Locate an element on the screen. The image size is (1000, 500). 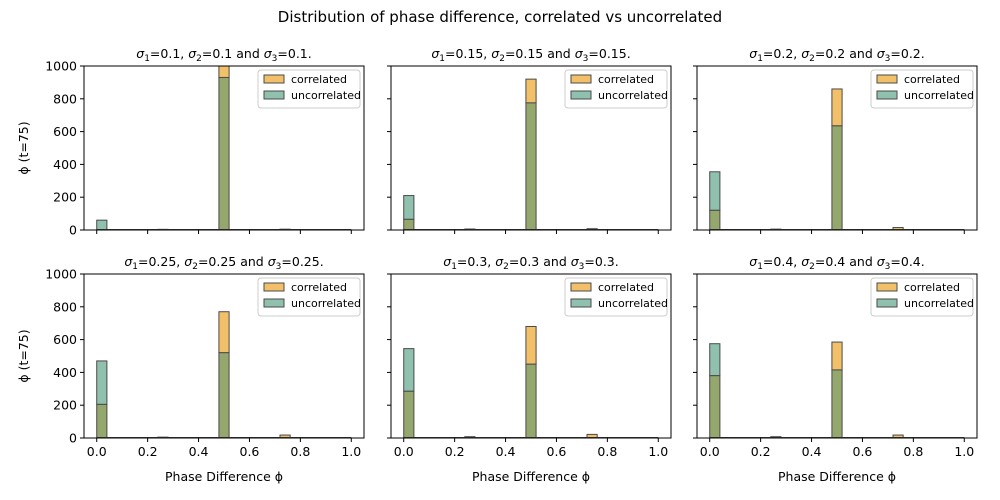
subplot-title: σ1=0.15, σ2=0.15 and σ3=0.15. is located at coordinates (530, 55).